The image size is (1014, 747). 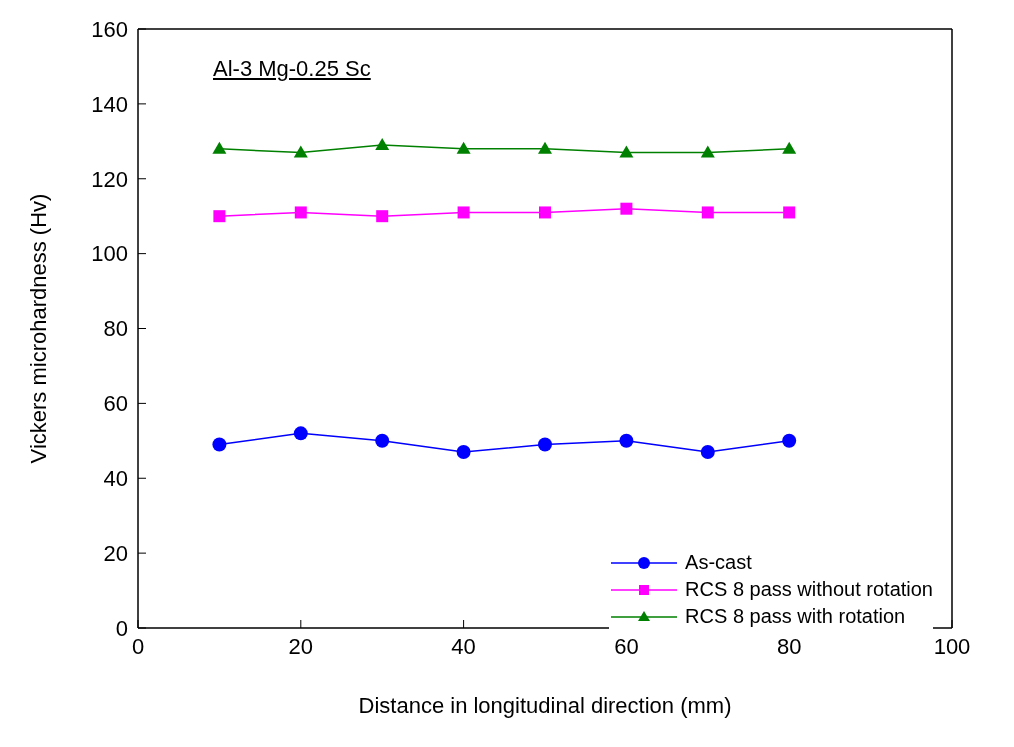 What do you see at coordinates (109, 179) in the screenshot?
I see `y-tick-label: 120` at bounding box center [109, 179].